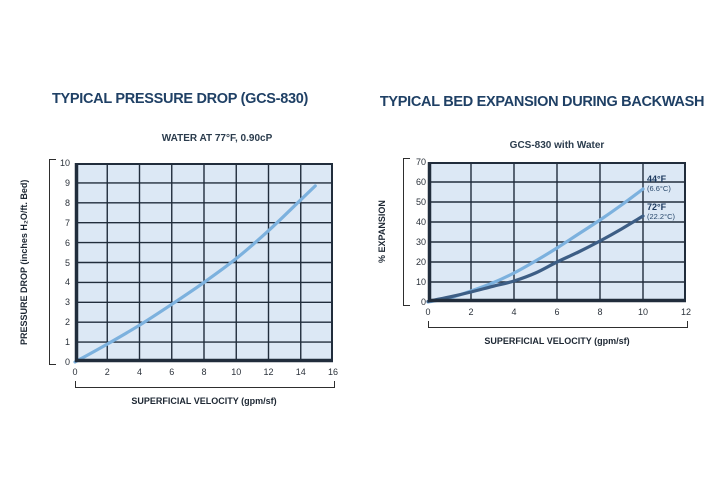  Describe the element at coordinates (661, 216) in the screenshot. I see `series-label-sub: (22.2°C)` at that location.